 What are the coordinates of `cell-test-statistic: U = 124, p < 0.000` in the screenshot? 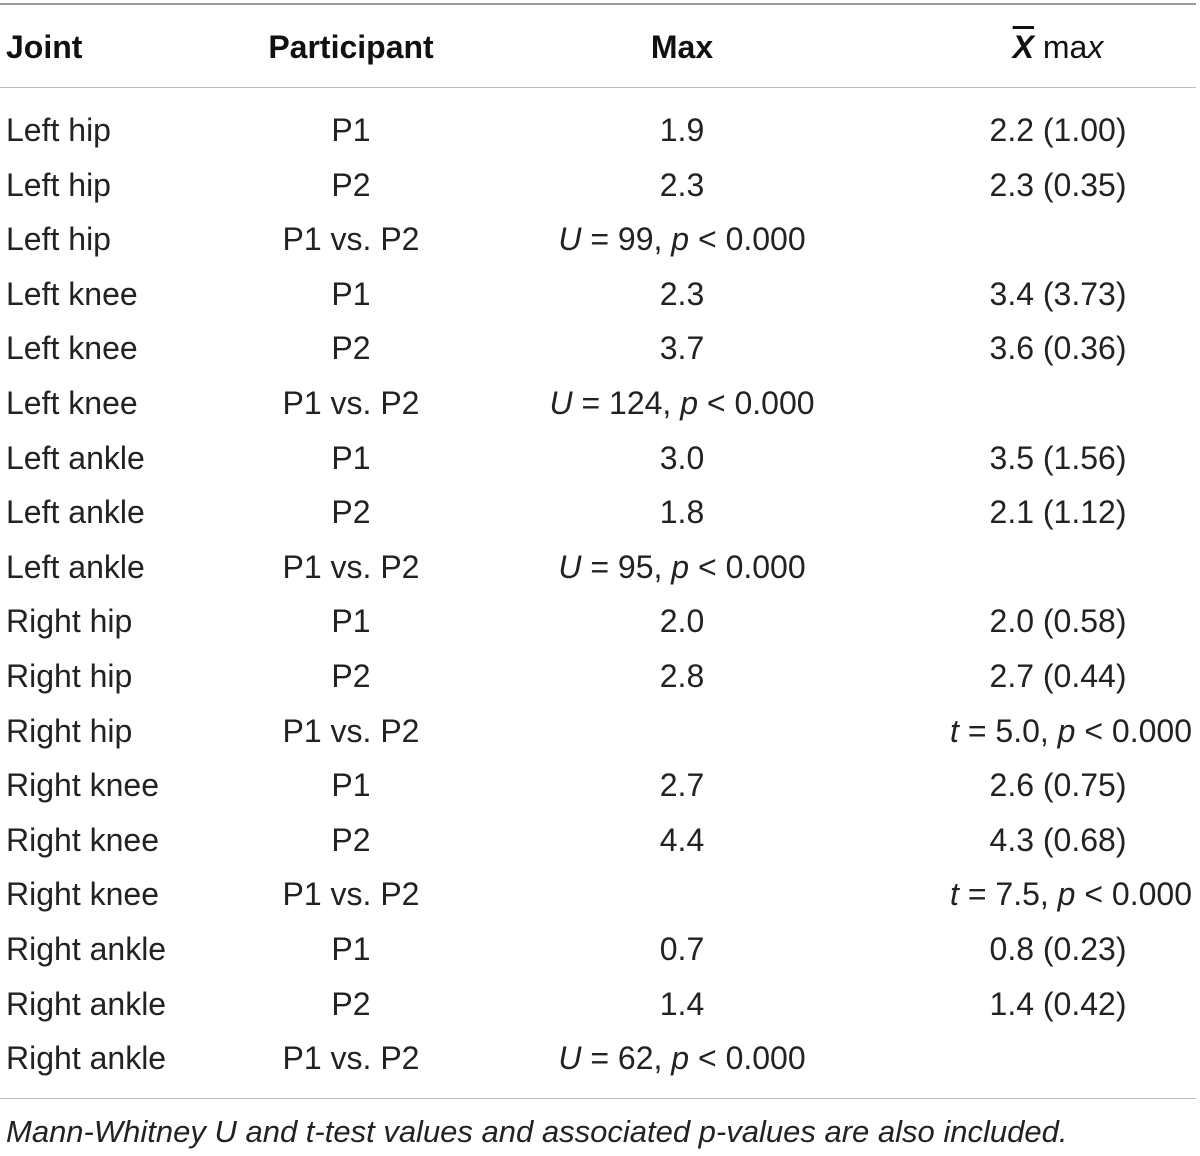 It's located at (681, 403).